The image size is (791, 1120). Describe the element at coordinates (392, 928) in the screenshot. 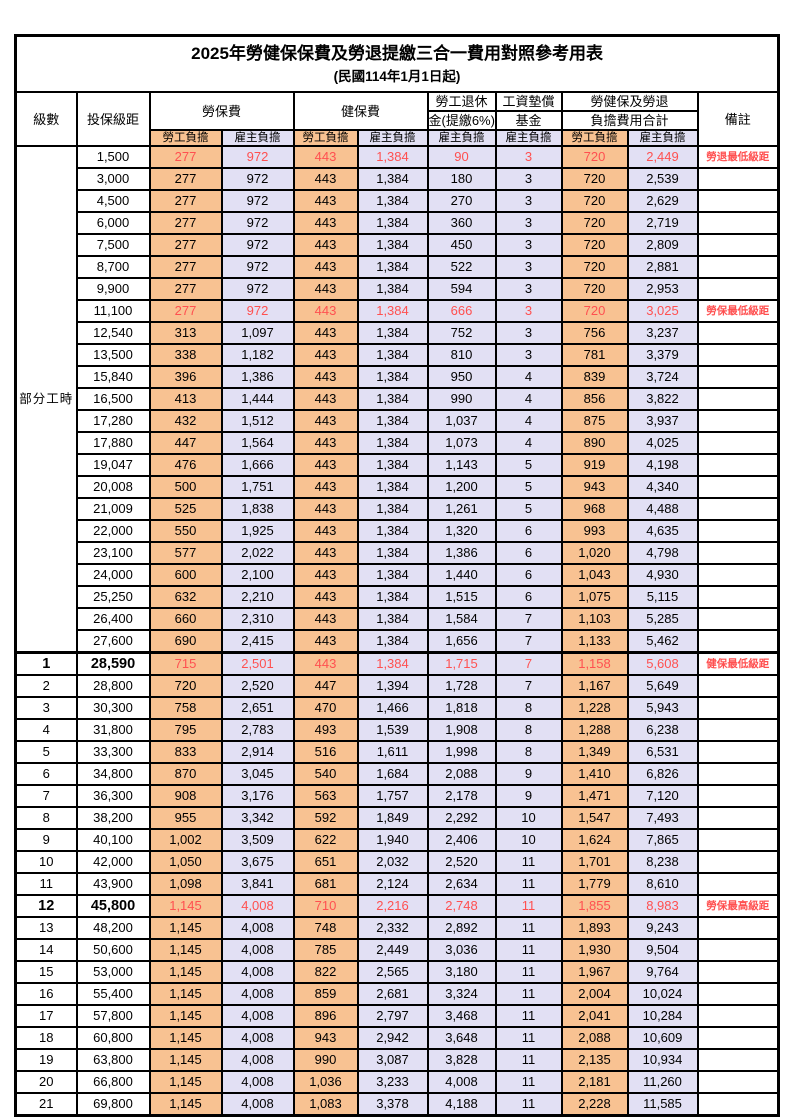

I see `value-cell: 2,332` at that location.